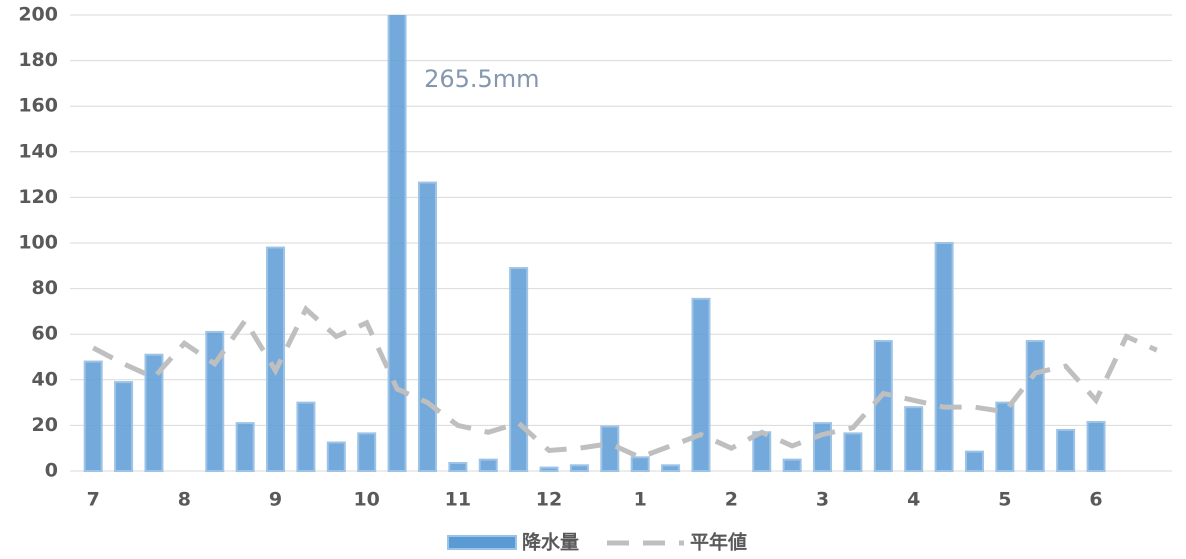 The width and height of the screenshot is (1186, 559). What do you see at coordinates (93, 500) in the screenshot?
I see `x-tick-label: 7` at bounding box center [93, 500].